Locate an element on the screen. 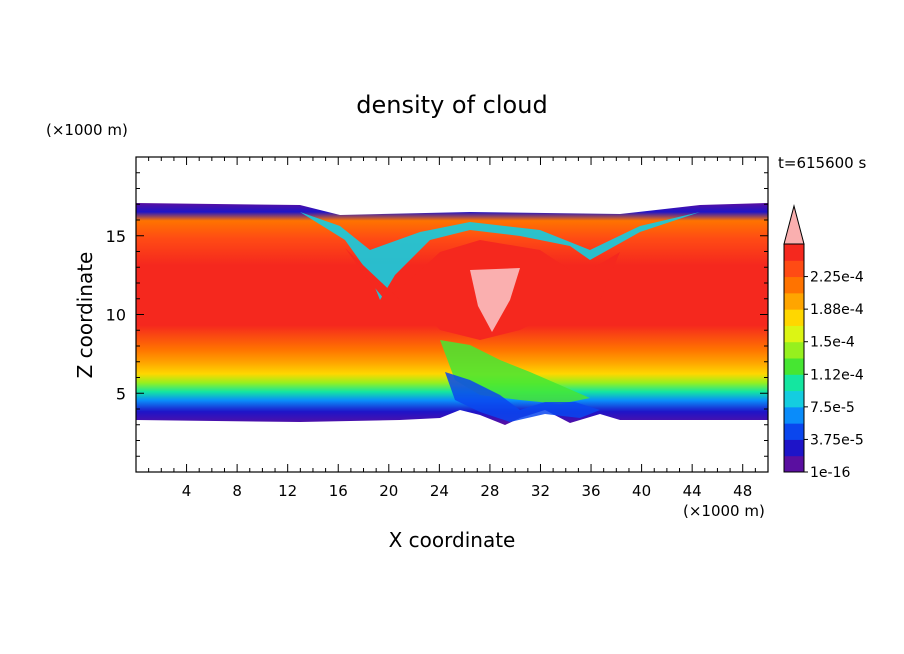 This screenshot has height=654, width=904. x-unit-label: (×1000 m) is located at coordinates (724, 511).